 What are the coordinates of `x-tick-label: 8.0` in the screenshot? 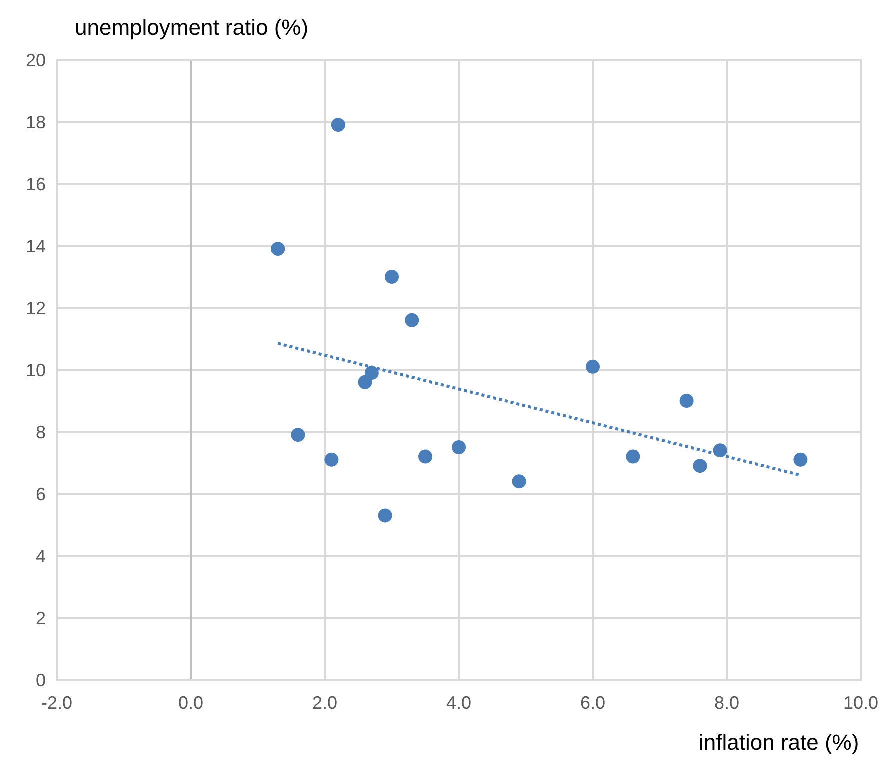 It's located at (727, 703).